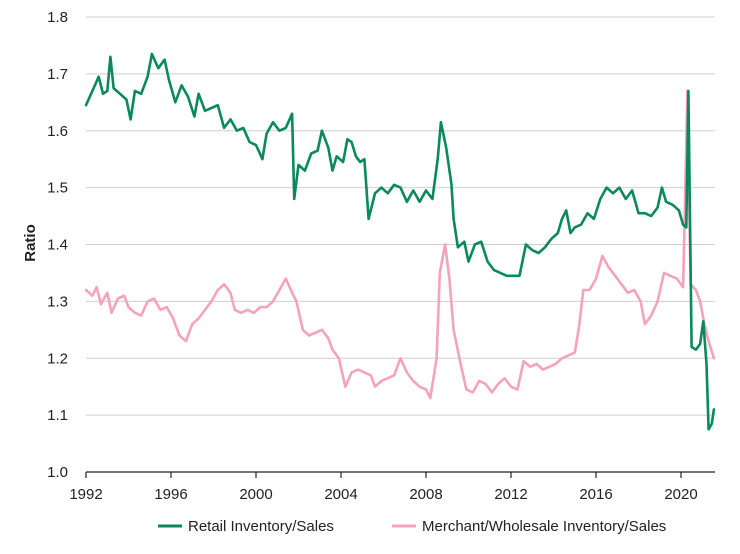  What do you see at coordinates (510, 494) in the screenshot?
I see `x-tick-label: 2012` at bounding box center [510, 494].